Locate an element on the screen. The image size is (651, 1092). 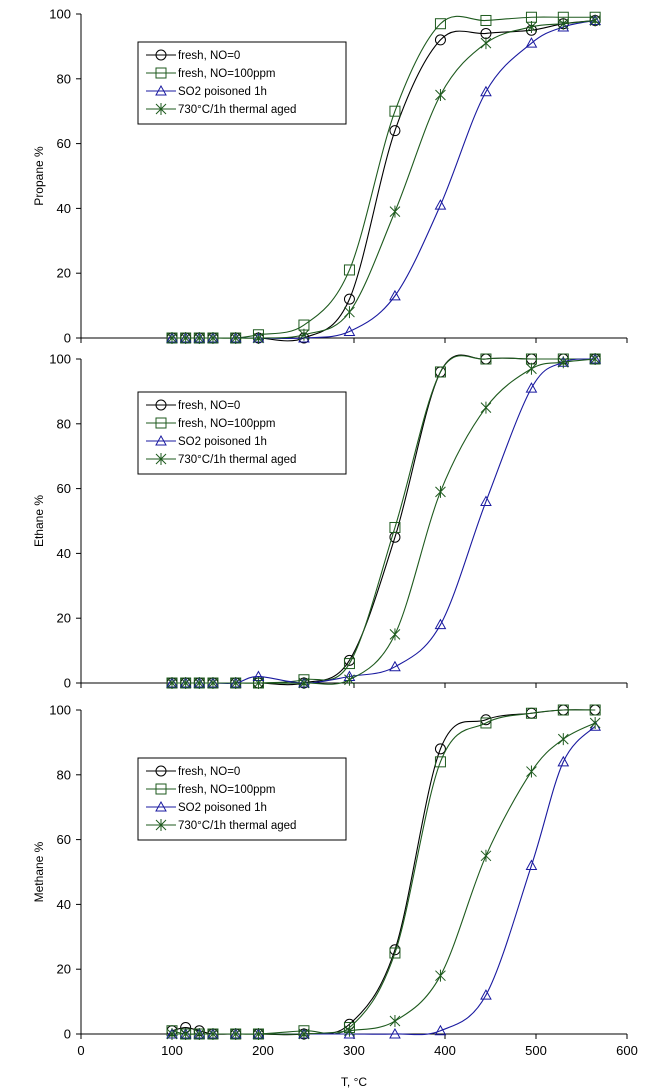
legend-label: fresh, NO=0 is located at coordinates (209, 56).